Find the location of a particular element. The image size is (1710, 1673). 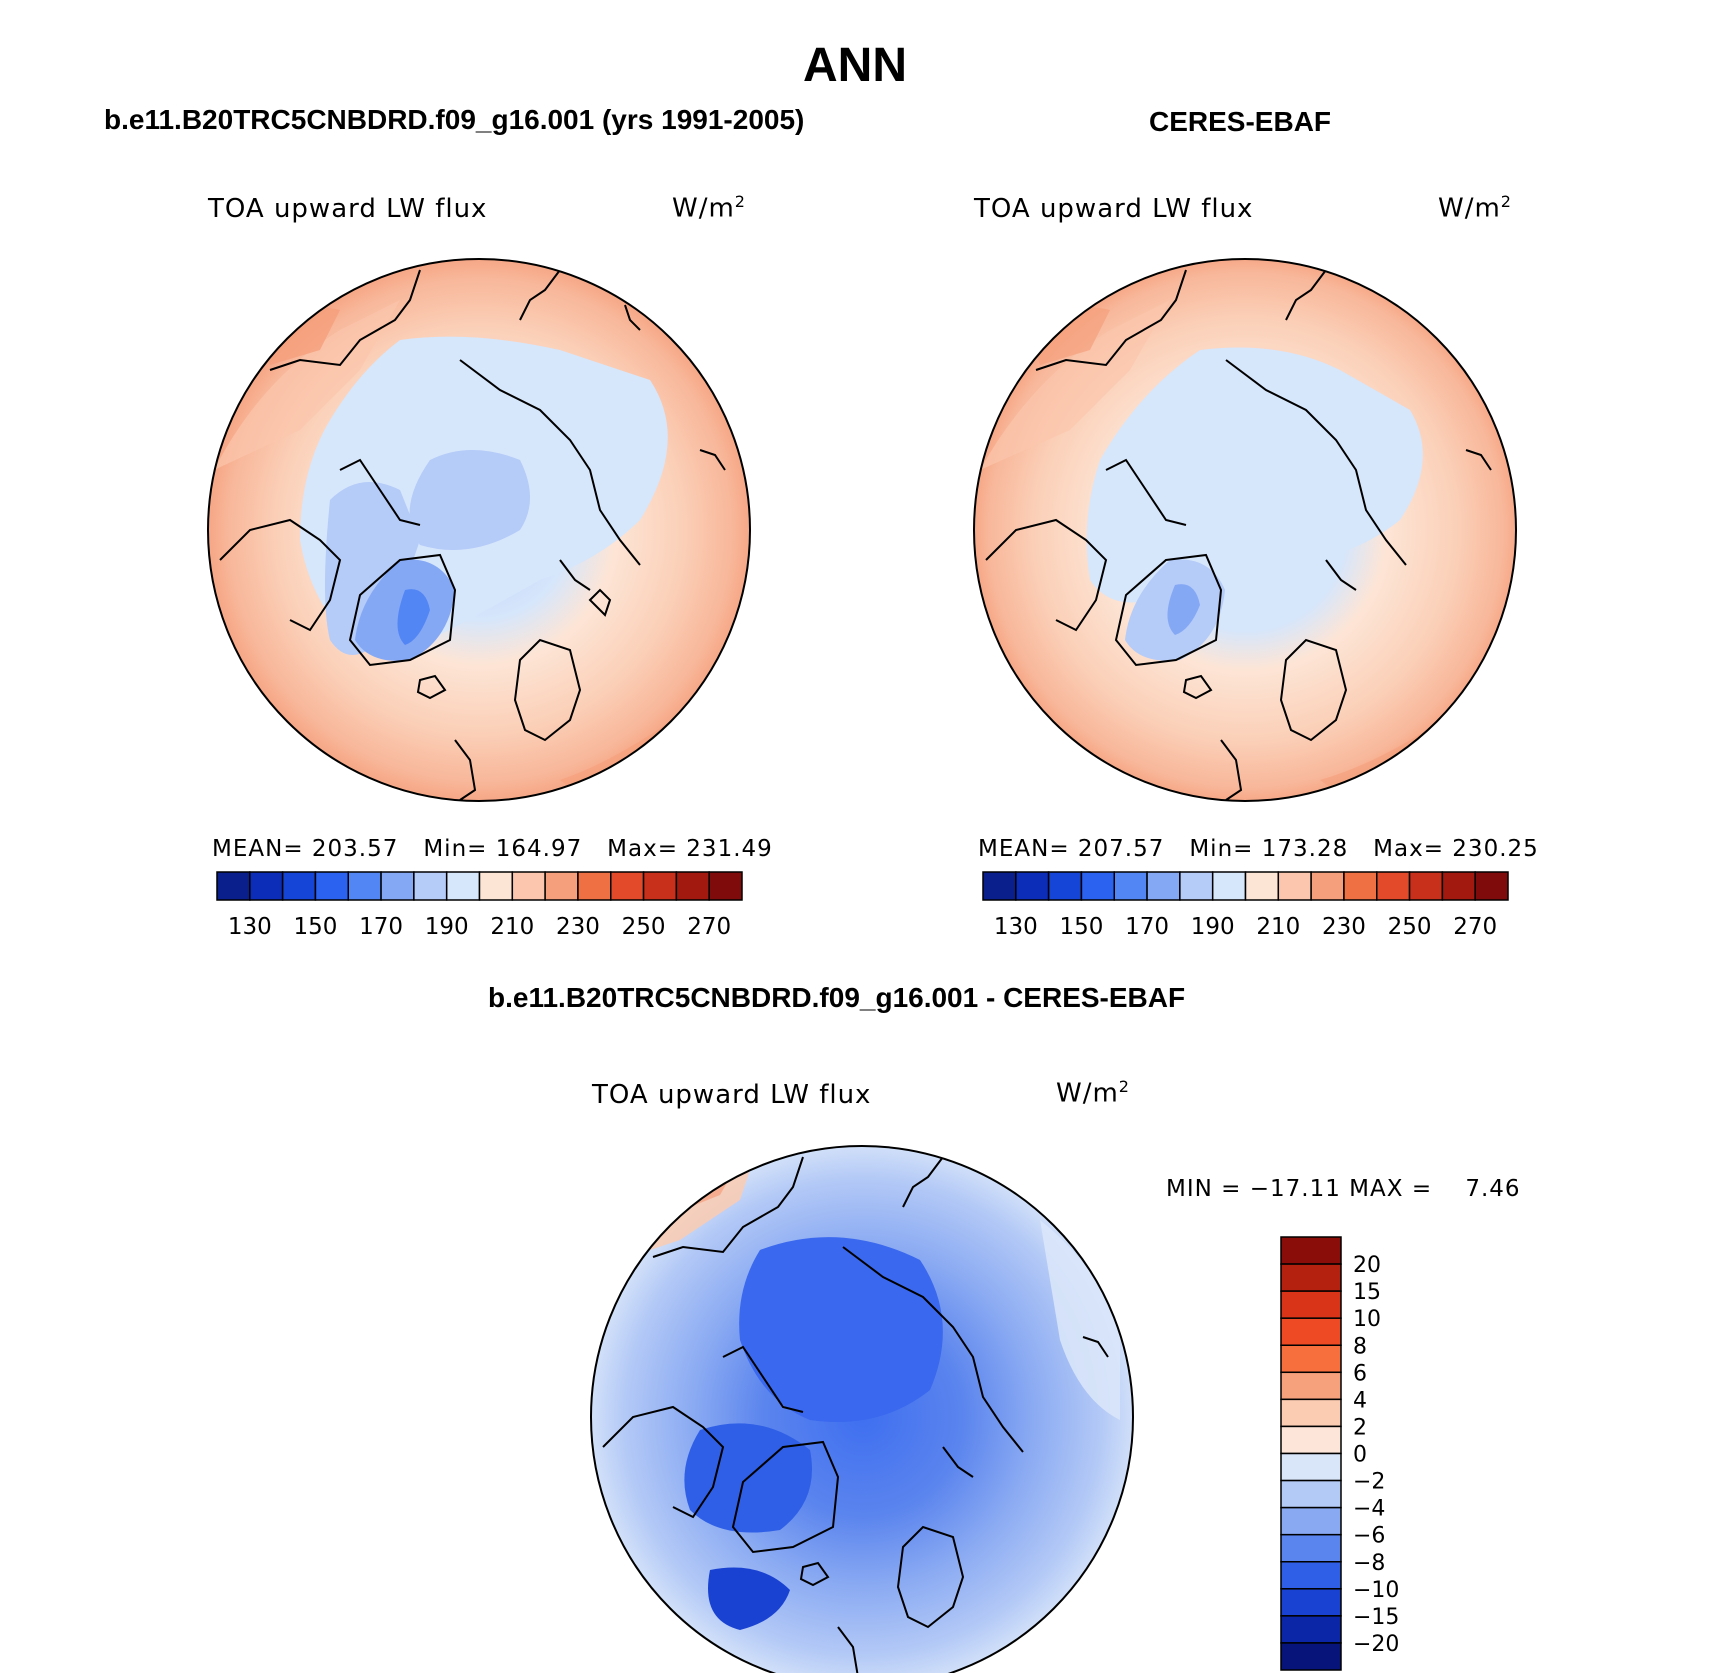

model-field-patch is located at coordinates (413, 617).